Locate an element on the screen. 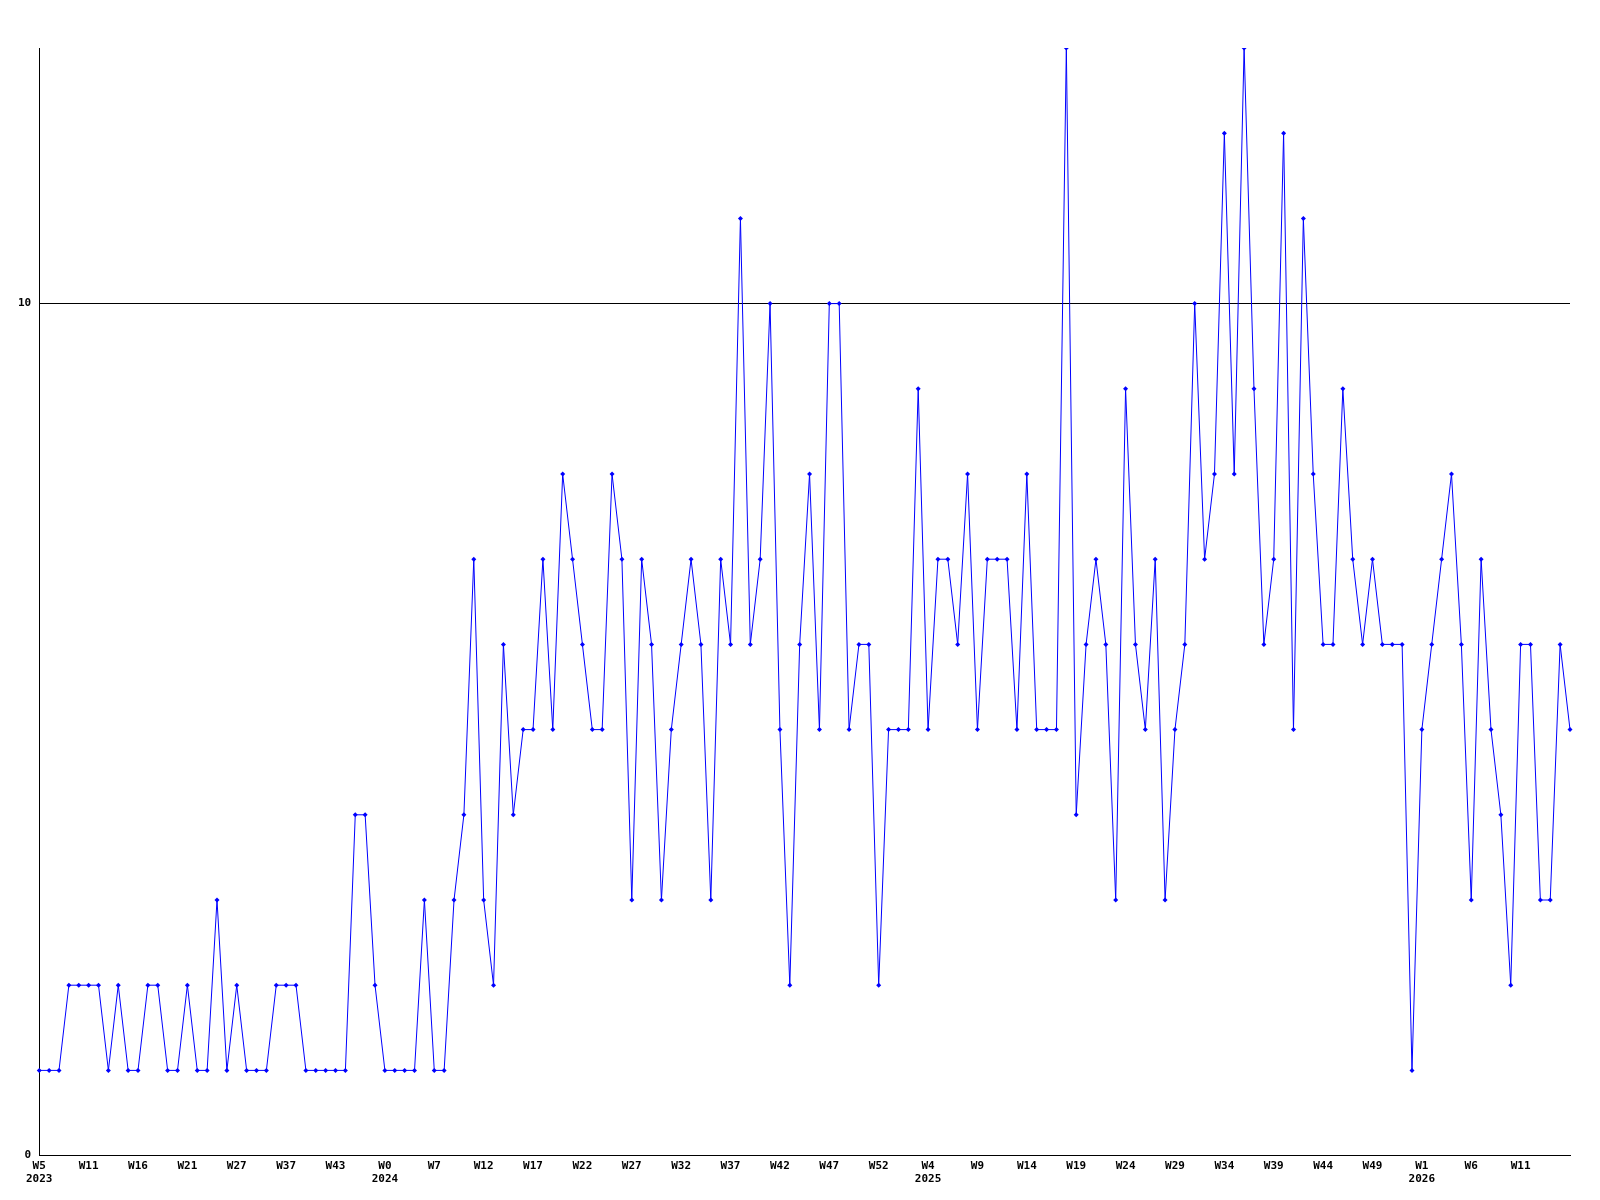 The height and width of the screenshot is (1200, 1600). x-tick-label: W47 is located at coordinates (829, 1166).